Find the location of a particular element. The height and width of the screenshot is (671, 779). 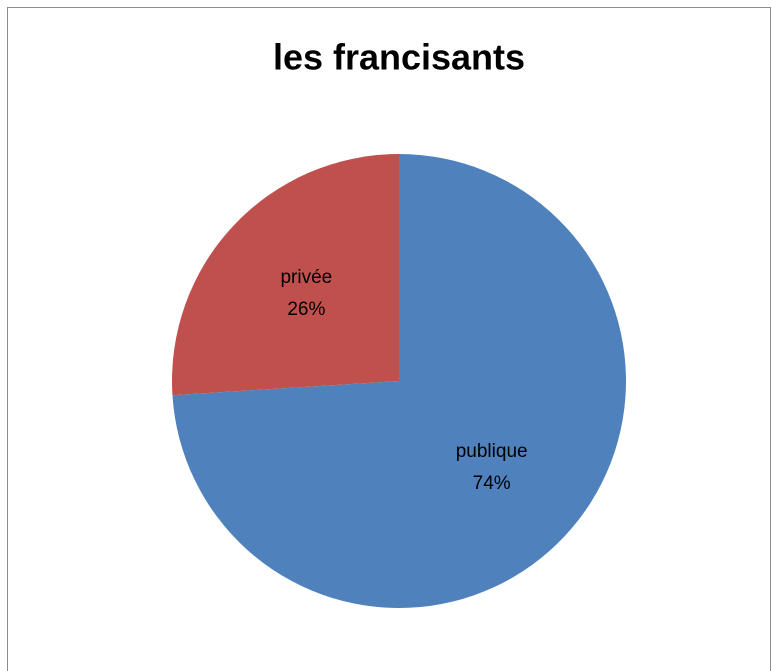

slice-category-label: privée is located at coordinates (306, 277).